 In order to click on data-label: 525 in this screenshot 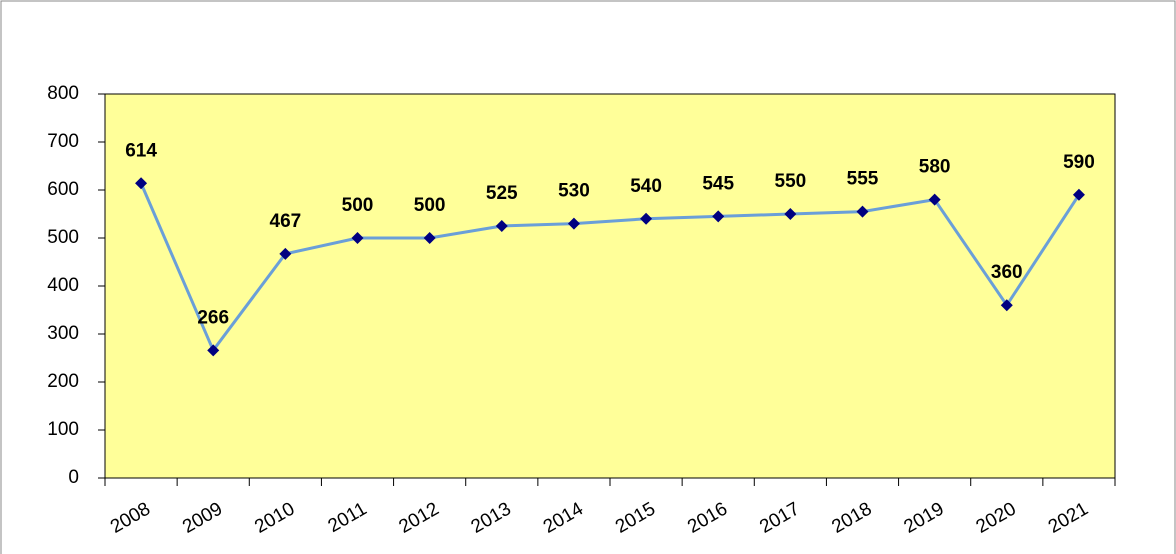, I will do `click(502, 193)`.